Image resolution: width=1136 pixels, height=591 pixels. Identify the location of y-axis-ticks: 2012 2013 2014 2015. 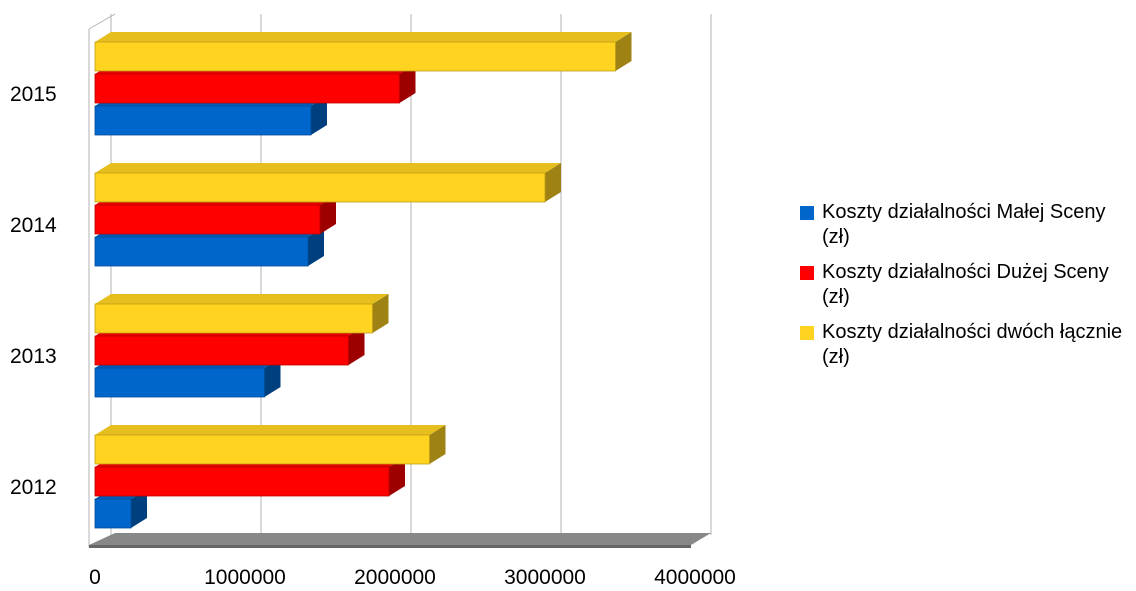
(33, 291).